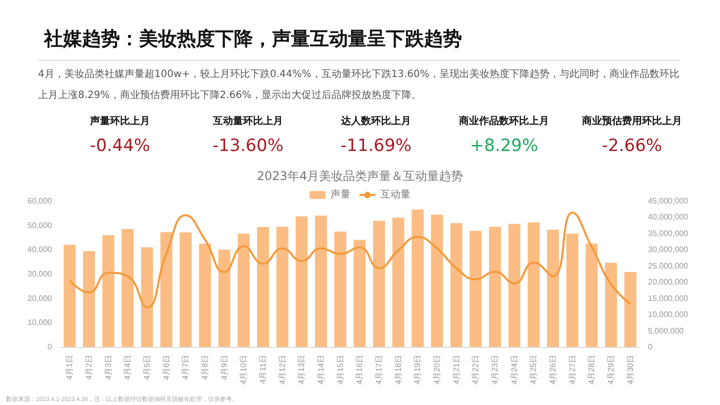  Describe the element at coordinates (340, 194) in the screenshot. I see `legend-label: 声量` at that location.